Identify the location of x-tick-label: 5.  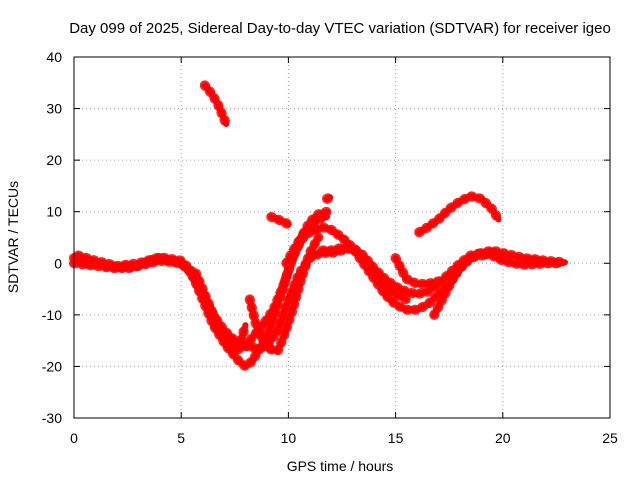
(181, 438).